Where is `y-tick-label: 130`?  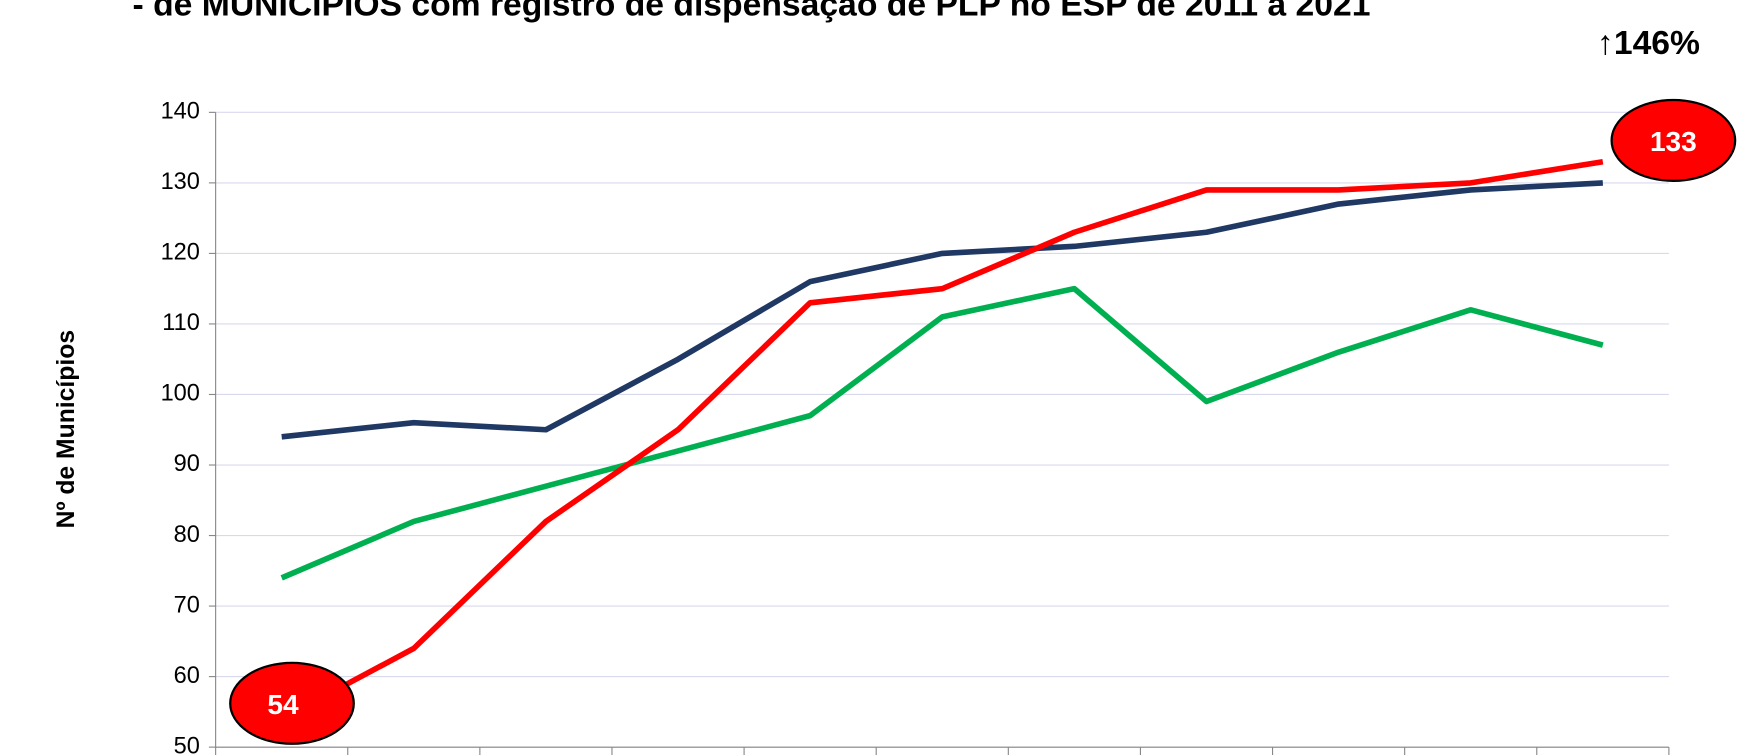 y-tick-label: 130 is located at coordinates (180, 181).